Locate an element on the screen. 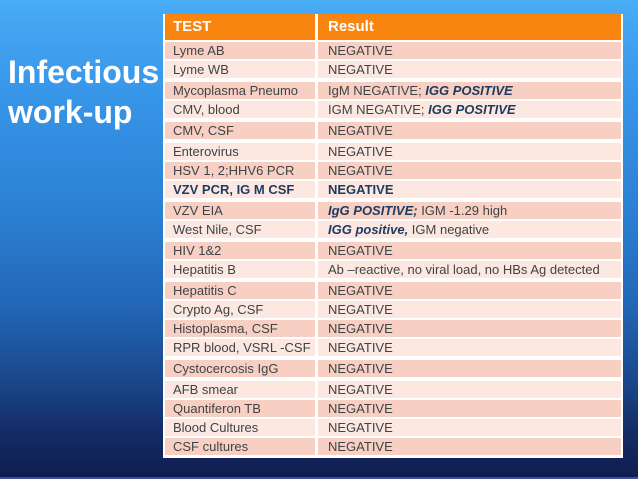 The width and height of the screenshot is (638, 479). result-text: IGM NEGATIVE; is located at coordinates (378, 109).